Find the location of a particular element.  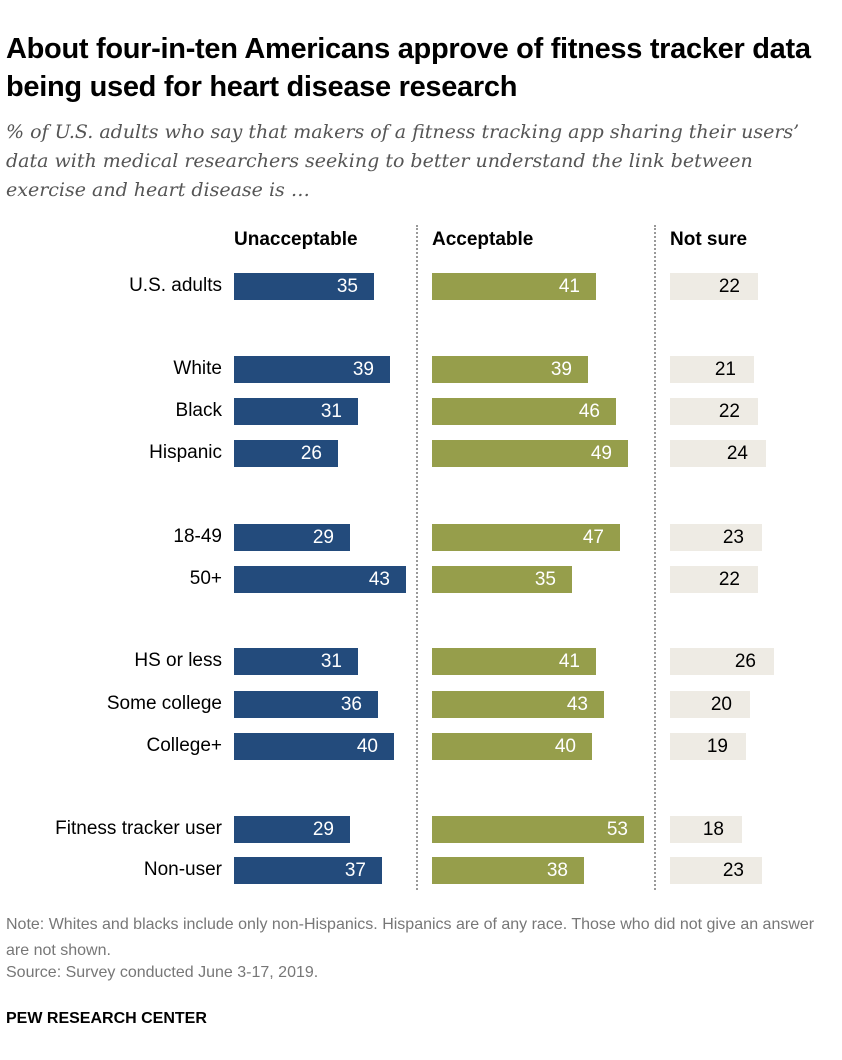

data-label: 18 is located at coordinates (713, 829).